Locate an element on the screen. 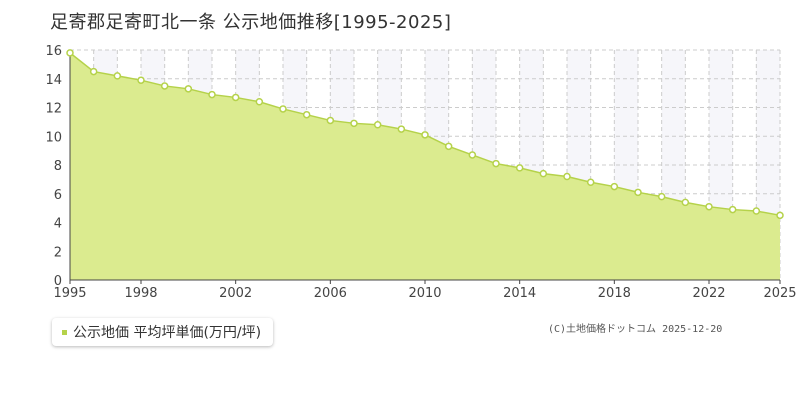 The width and height of the screenshot is (800, 400). y-tick-label: 8 is located at coordinates (58, 166).